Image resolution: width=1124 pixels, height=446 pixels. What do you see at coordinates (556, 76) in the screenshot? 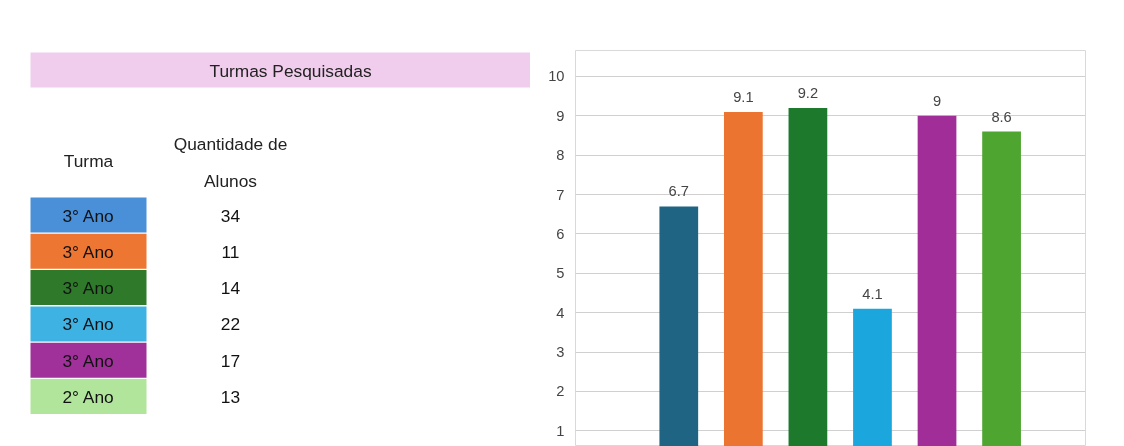
I see `y-tick-label: 10` at bounding box center [556, 76].